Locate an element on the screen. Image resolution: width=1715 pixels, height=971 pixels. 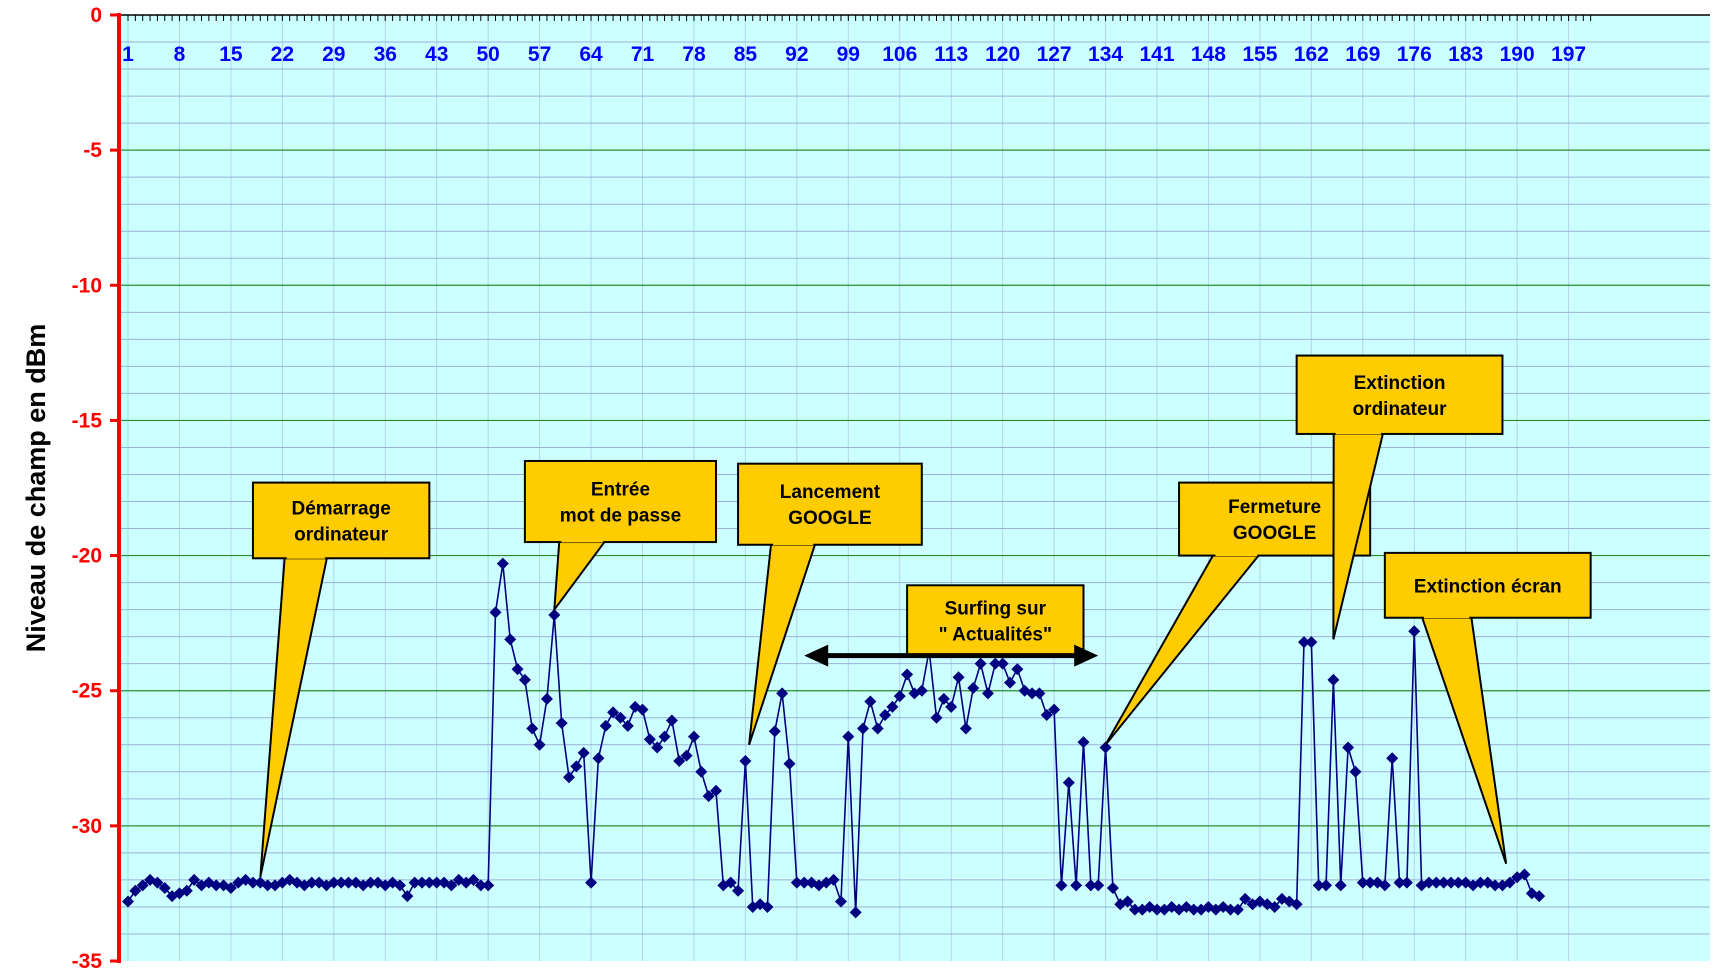
y-tick-label: -20 is located at coordinates (87, 556).